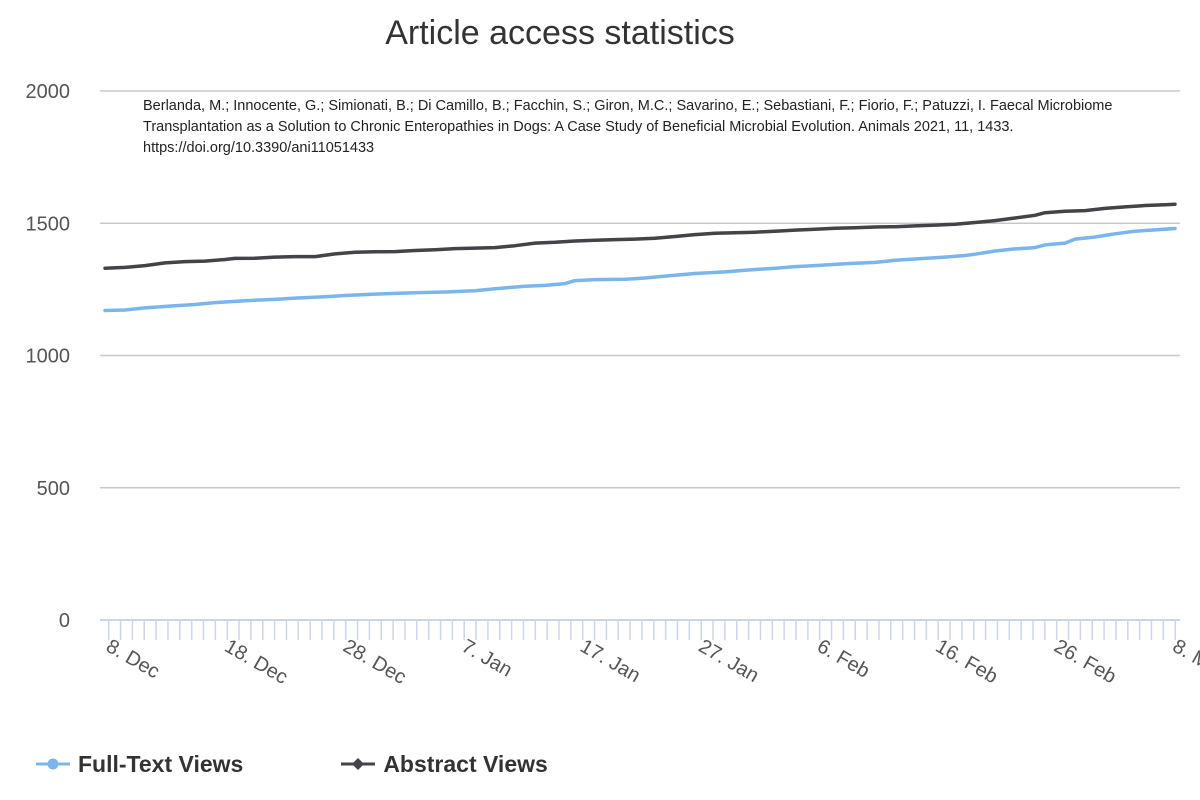  Describe the element at coordinates (161, 763) in the screenshot. I see `legend-label-full-text: Full-Text Views` at that location.